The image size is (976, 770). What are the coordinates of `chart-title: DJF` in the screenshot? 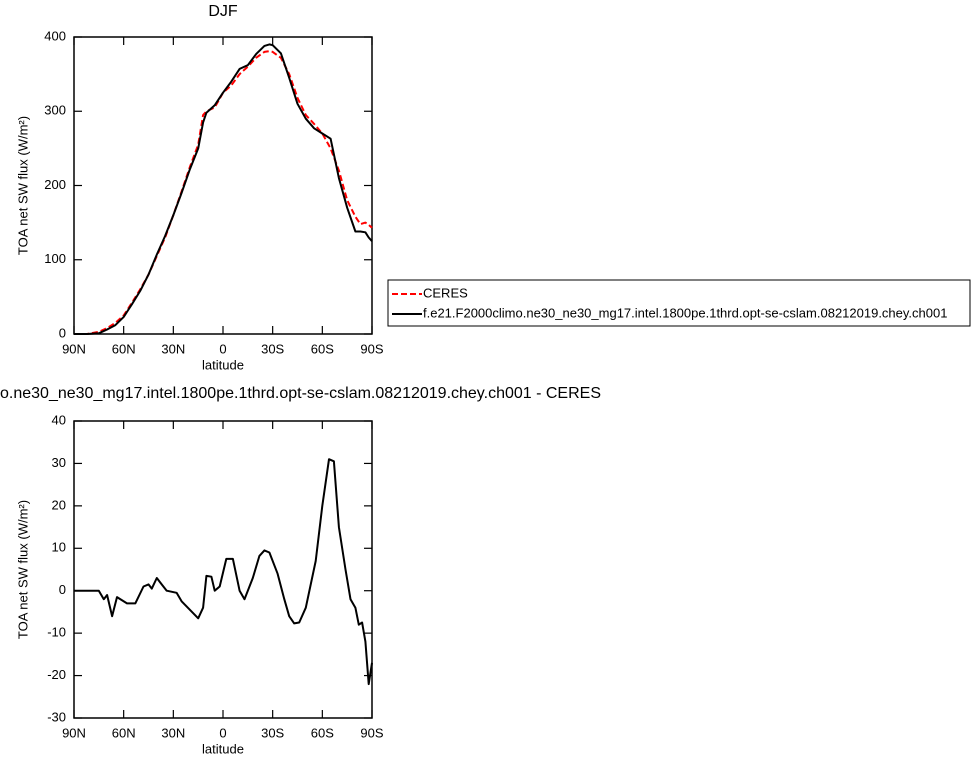 It's located at (223, 11).